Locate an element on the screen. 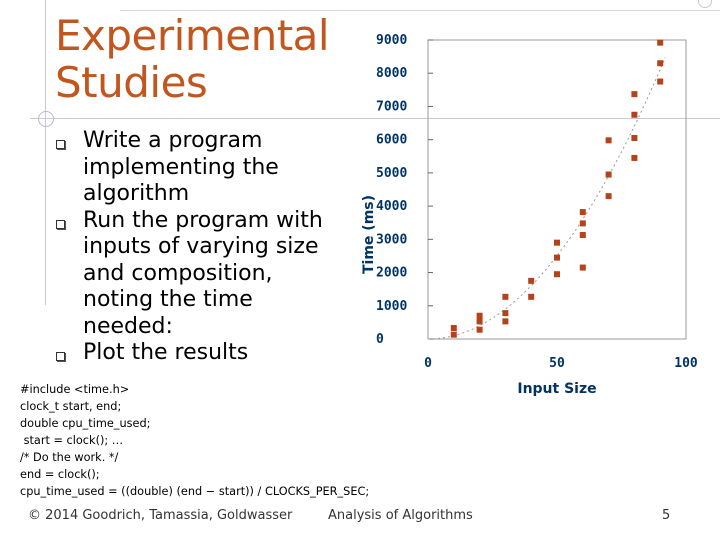  x-tick-label: 100 is located at coordinates (686, 363).